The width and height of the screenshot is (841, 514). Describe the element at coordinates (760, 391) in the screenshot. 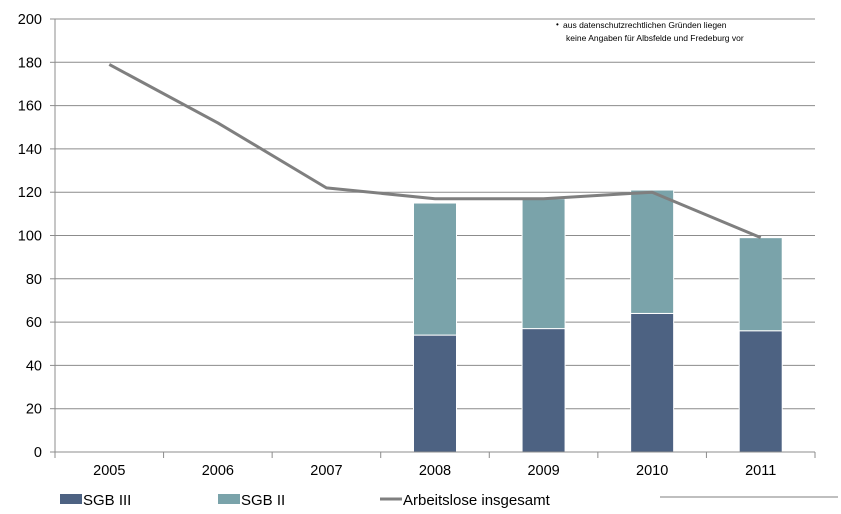

I see `bar-sgb-iii-2011` at that location.